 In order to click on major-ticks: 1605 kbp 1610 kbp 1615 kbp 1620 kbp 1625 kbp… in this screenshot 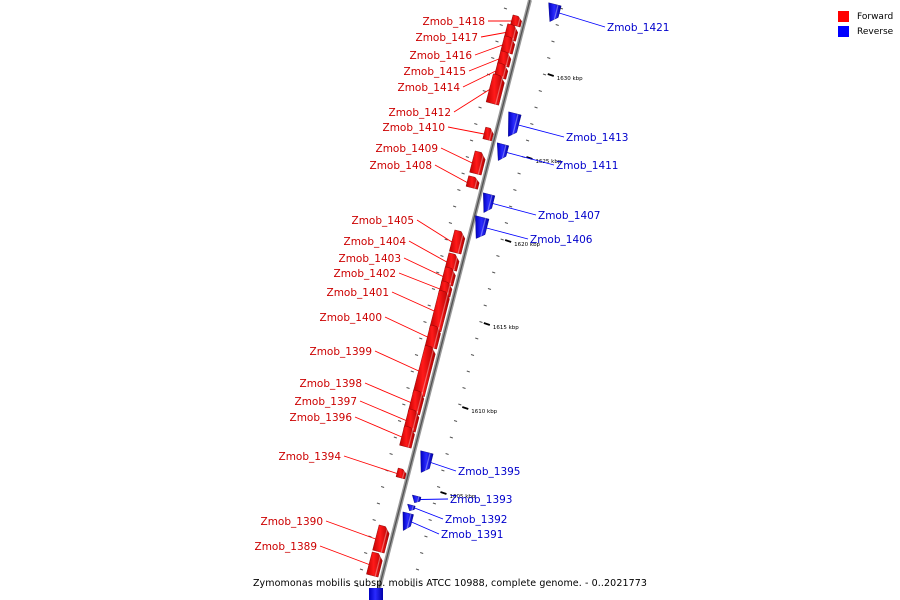, I will do `click(511, 286)`.